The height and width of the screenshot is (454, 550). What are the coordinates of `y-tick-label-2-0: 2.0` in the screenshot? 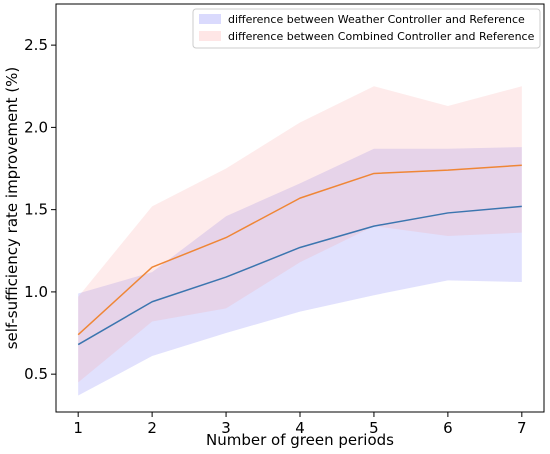 It's located at (36, 127).